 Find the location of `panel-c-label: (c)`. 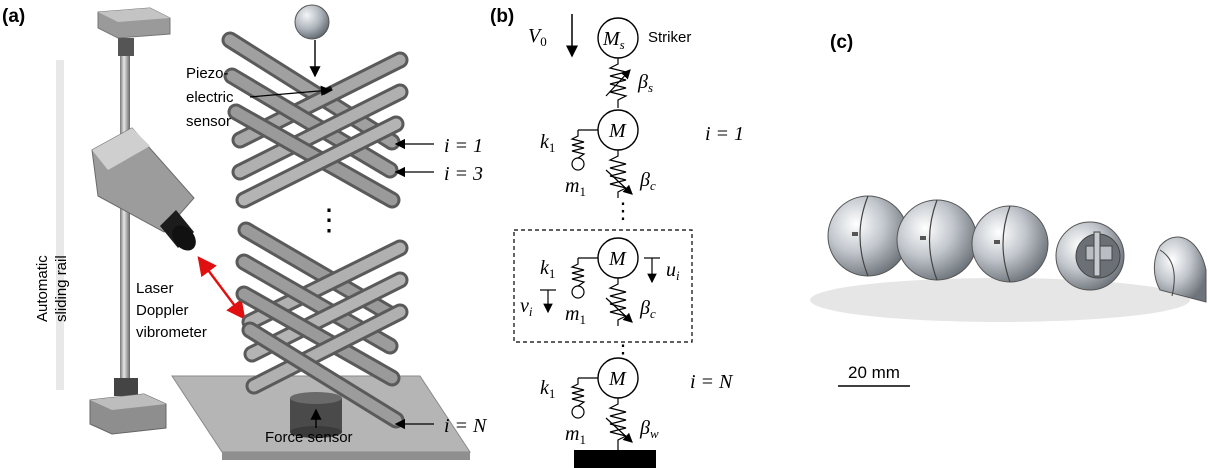

panel-c-label: (c) is located at coordinates (841, 42).